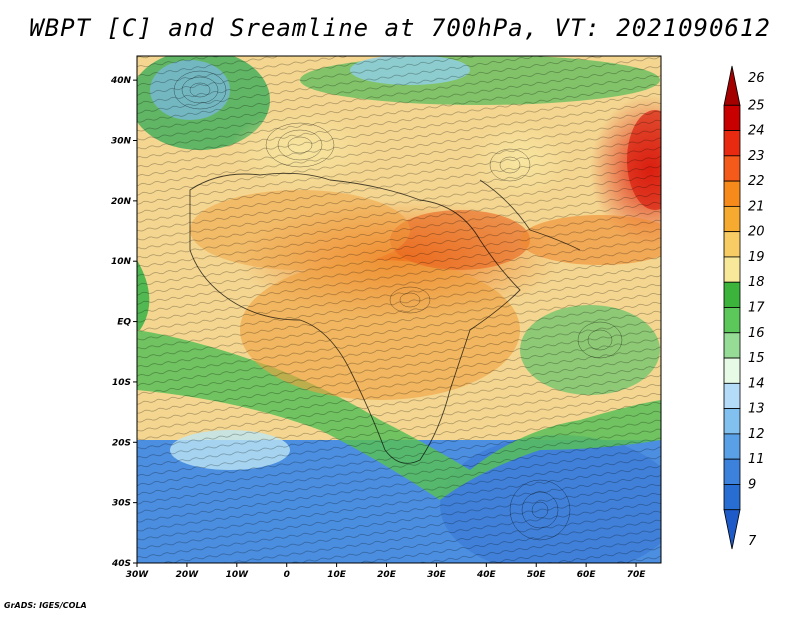 This screenshot has height=618, width=800. What do you see at coordinates (337, 575) in the screenshot?
I see `lon-label: 10E` at bounding box center [337, 575].